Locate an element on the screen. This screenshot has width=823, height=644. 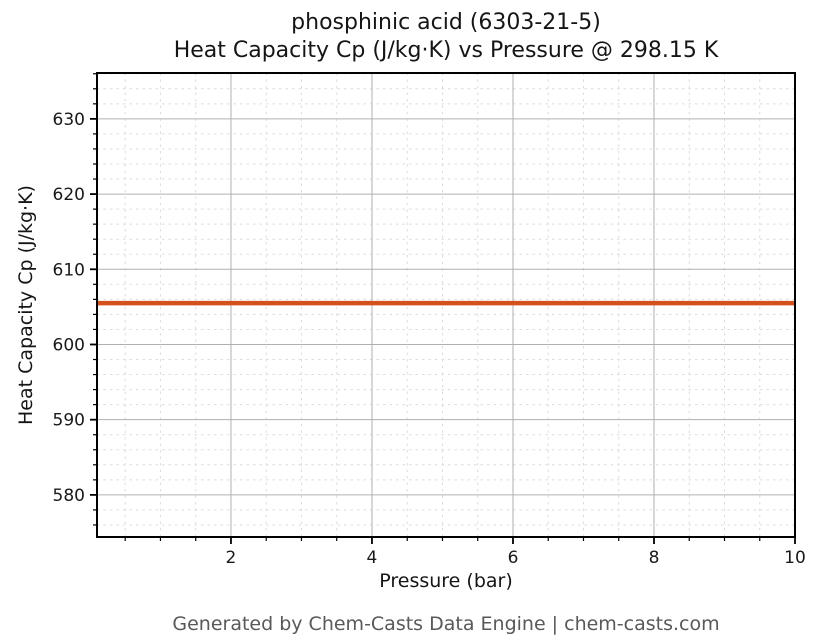
svg-text: 10 is located at coordinates (795, 558).